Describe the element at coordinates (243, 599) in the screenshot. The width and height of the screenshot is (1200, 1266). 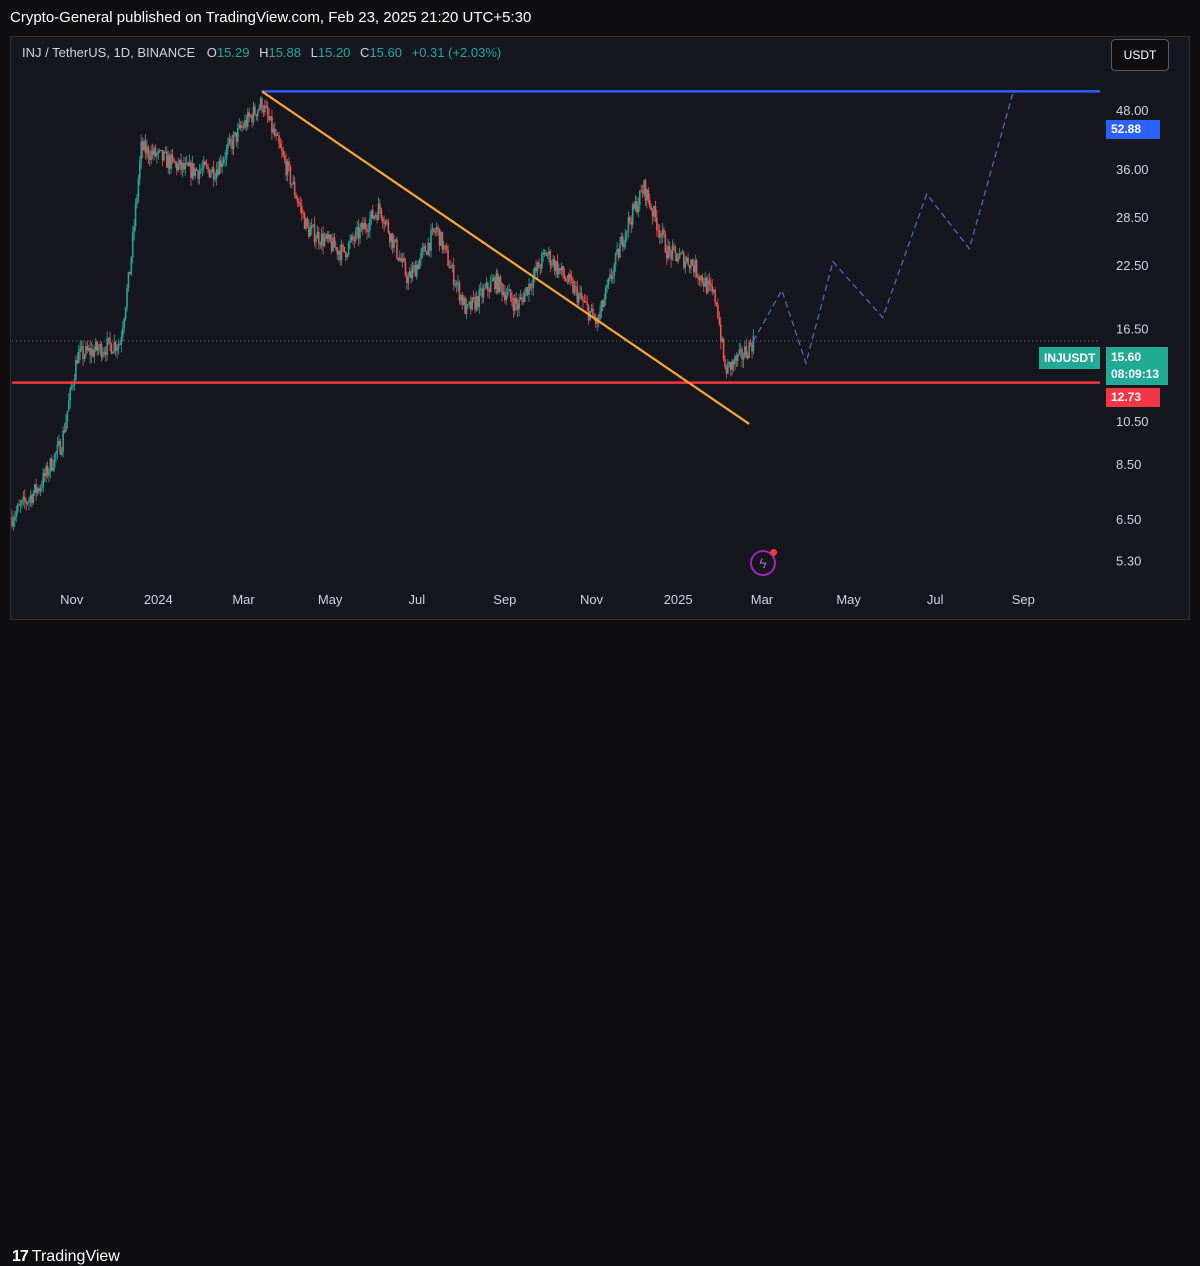
I see `x-tick-label: Mar` at that location.